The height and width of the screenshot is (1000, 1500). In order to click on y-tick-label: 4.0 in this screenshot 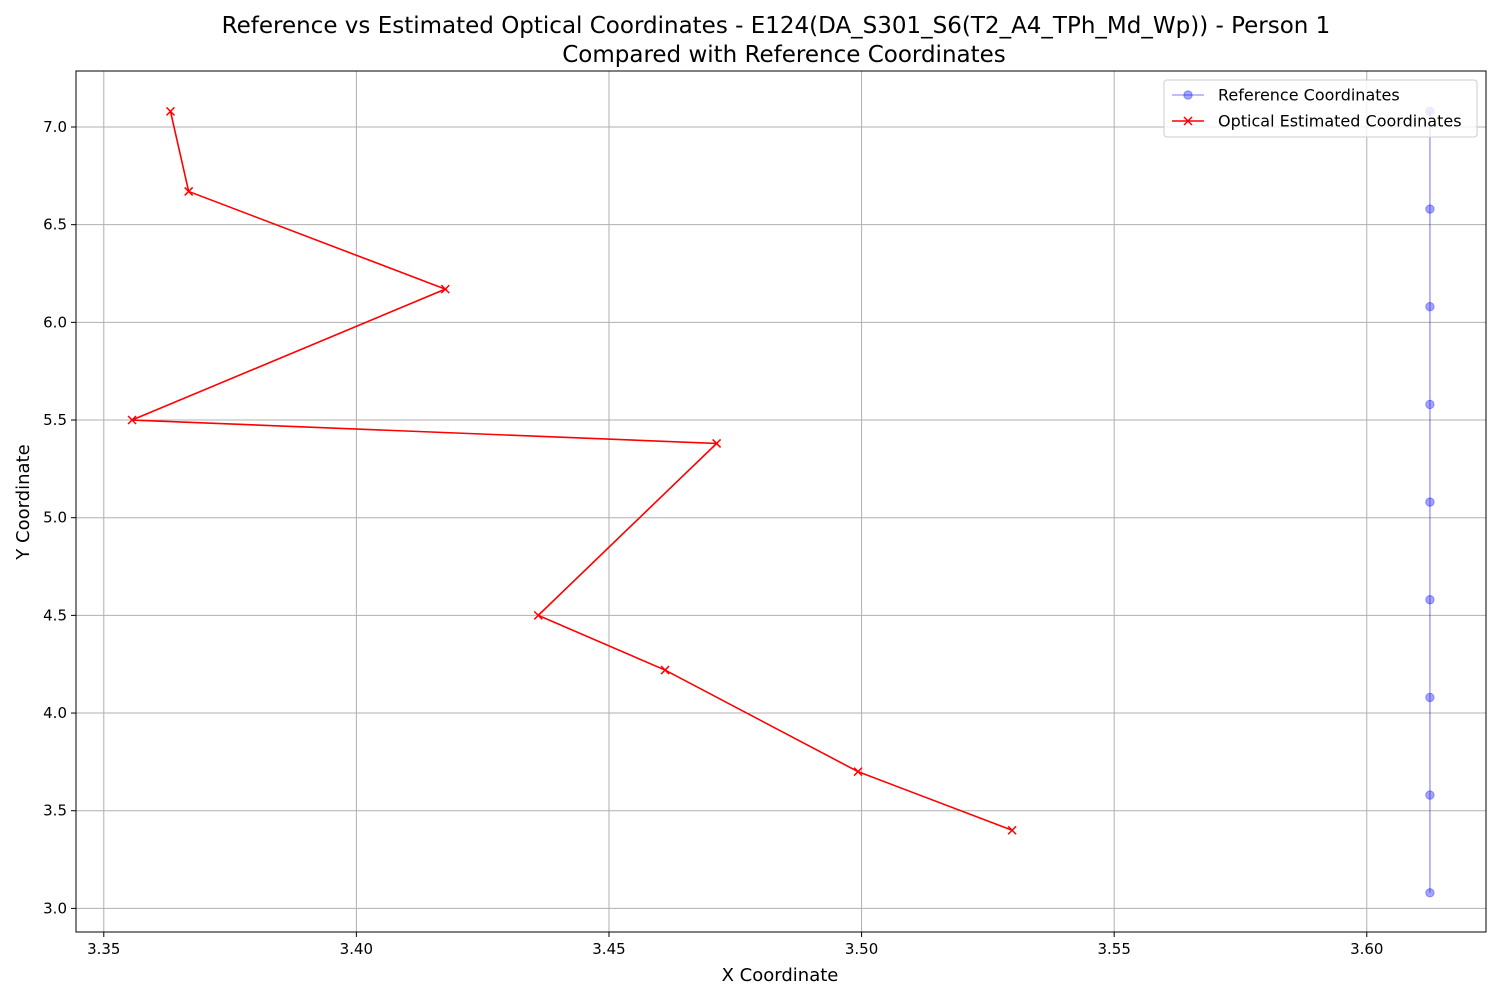, I will do `click(55, 713)`.